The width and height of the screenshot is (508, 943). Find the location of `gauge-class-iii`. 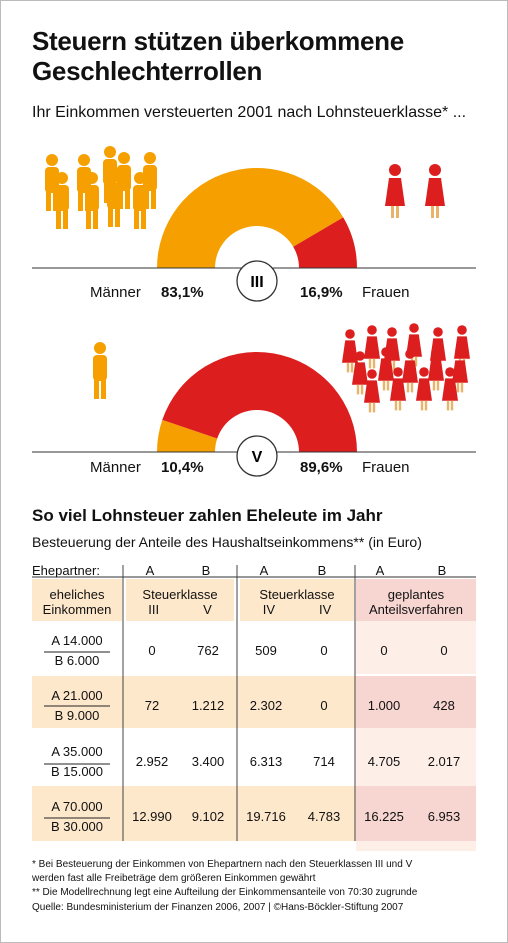

gauge-class-iii is located at coordinates (257, 217).